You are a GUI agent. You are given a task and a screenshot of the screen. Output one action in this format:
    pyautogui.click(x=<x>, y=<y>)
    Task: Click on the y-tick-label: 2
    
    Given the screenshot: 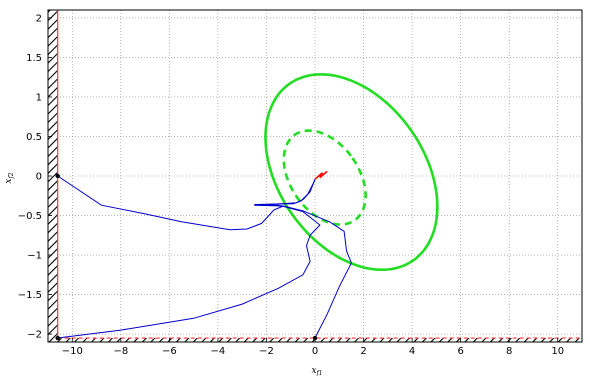 What is the action you would take?
    pyautogui.click(x=39, y=18)
    